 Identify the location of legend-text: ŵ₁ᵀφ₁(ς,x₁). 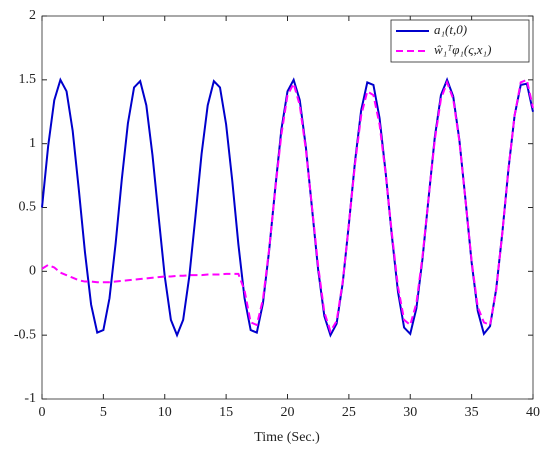
(462, 49).